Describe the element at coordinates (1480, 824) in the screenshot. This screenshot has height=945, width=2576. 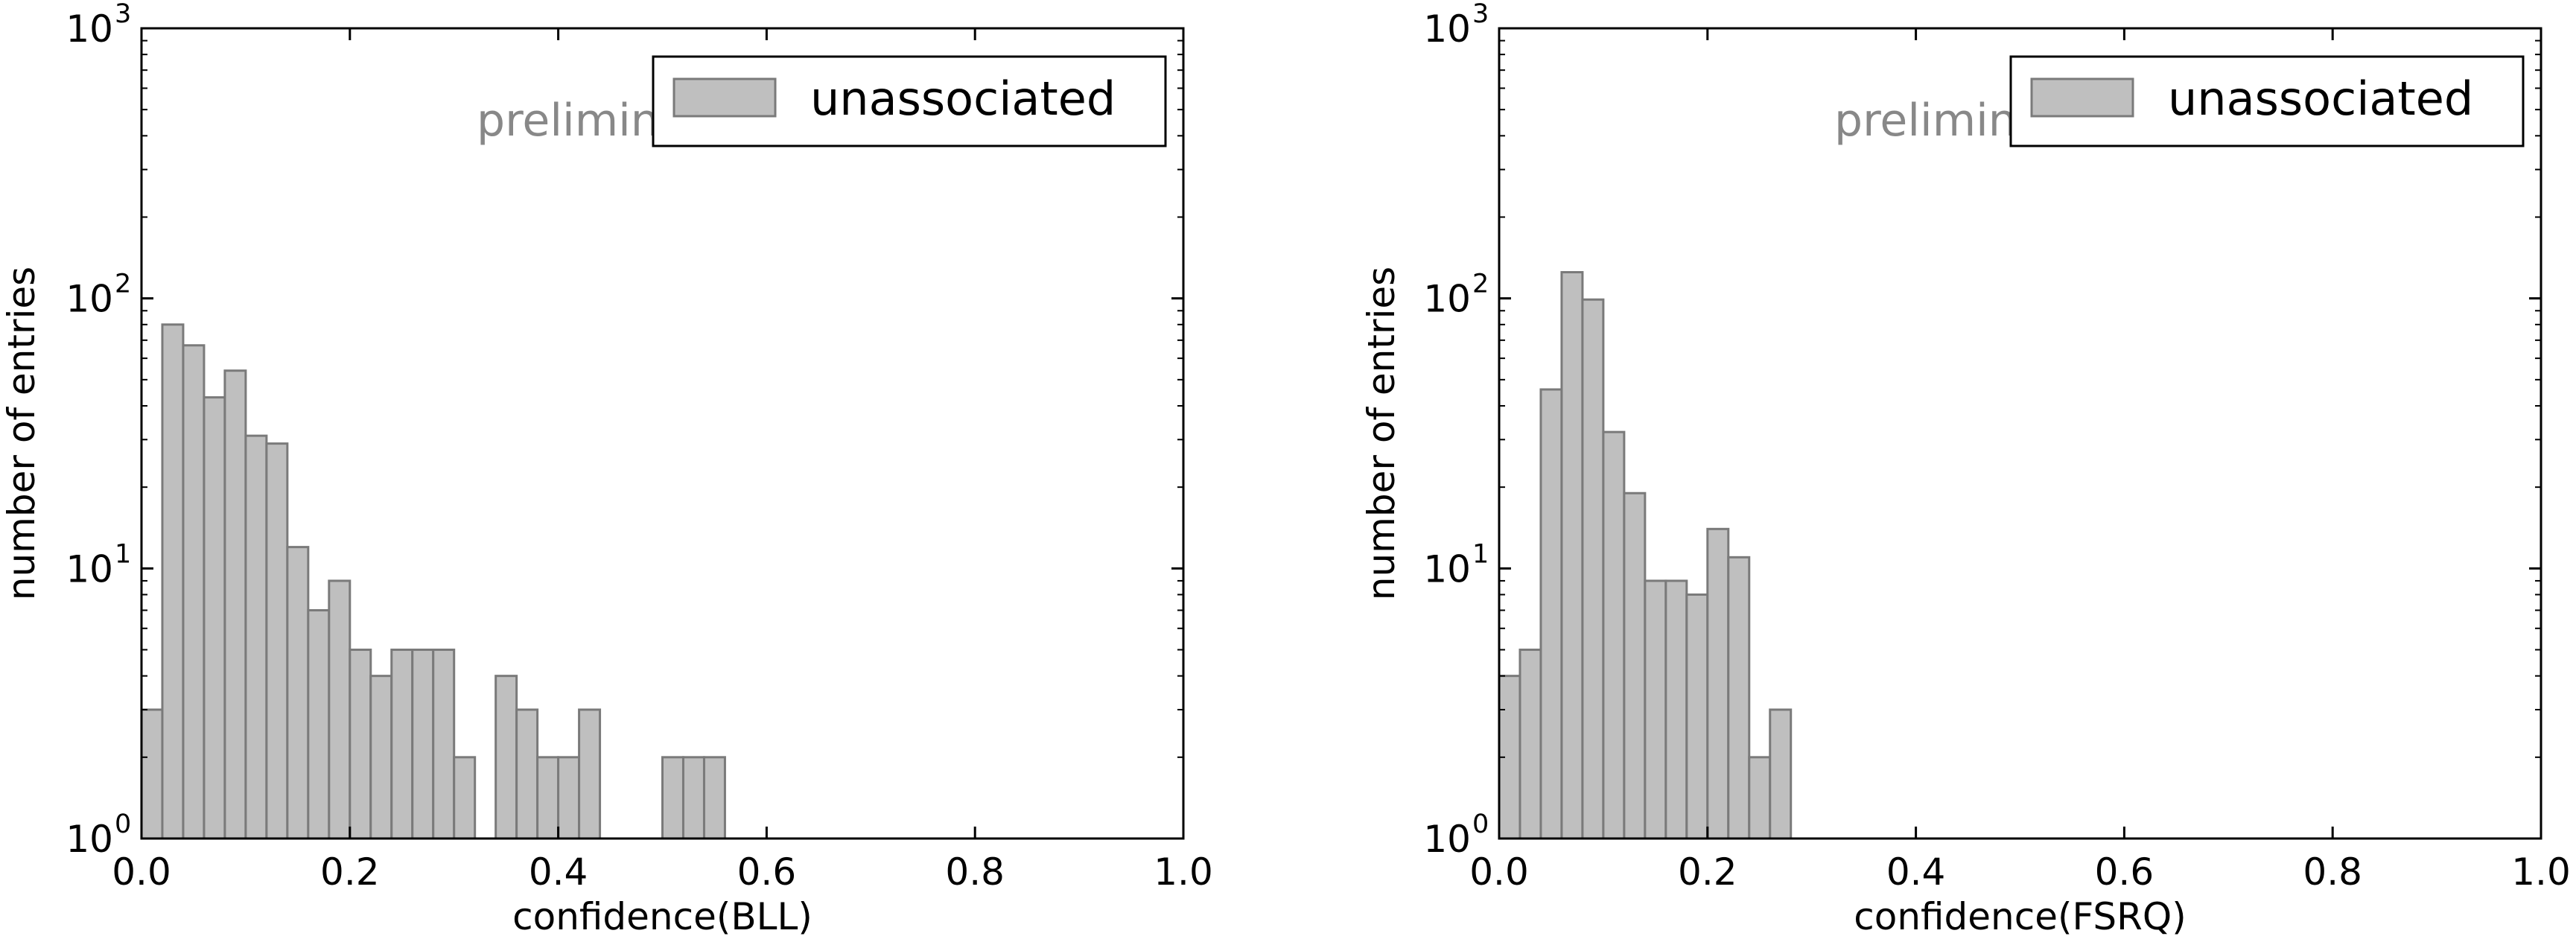
I see `fsrq-y-tick-exponent: 0` at that location.